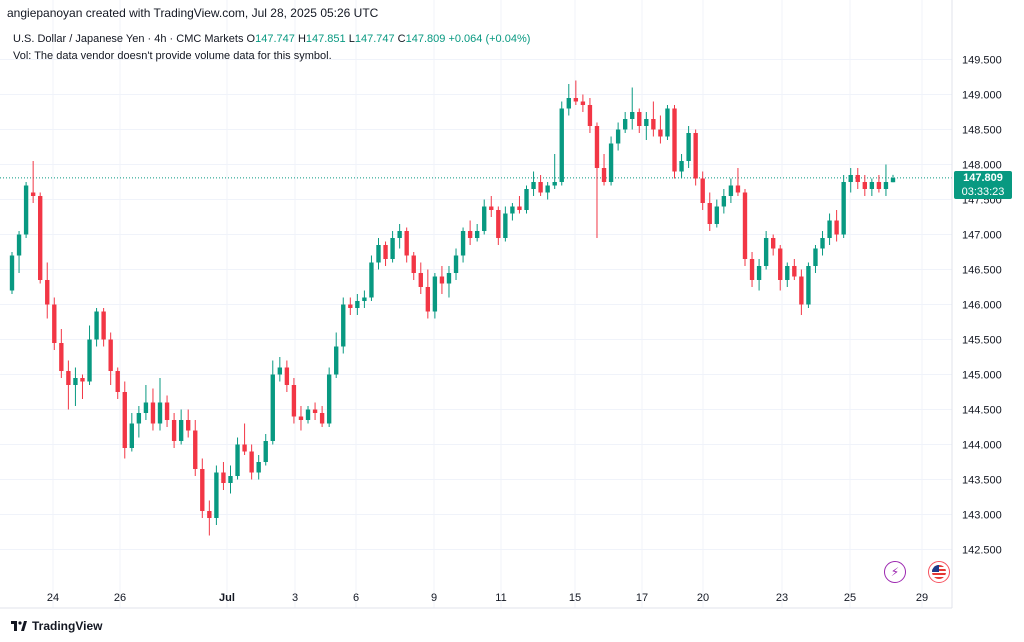  I want to click on tradingview-footer: TradingView, so click(56, 626).